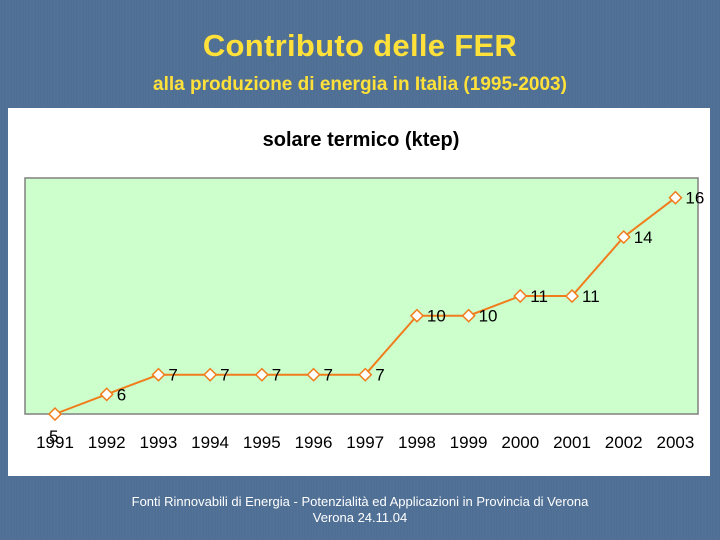 The width and height of the screenshot is (720, 540). What do you see at coordinates (520, 442) in the screenshot?
I see `x-tick-label-2000: 2000` at bounding box center [520, 442].